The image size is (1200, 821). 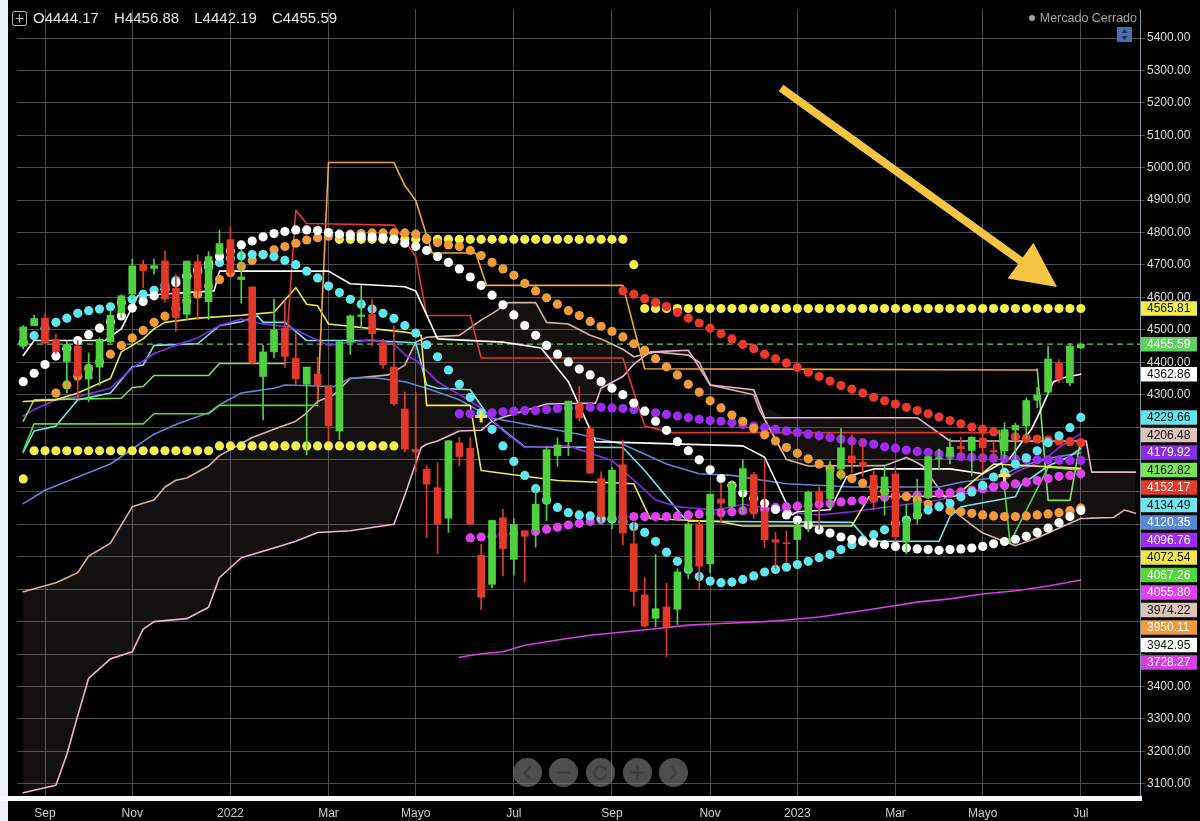 What do you see at coordinates (1169, 539) in the screenshot?
I see `text: 4096.76` at bounding box center [1169, 539].